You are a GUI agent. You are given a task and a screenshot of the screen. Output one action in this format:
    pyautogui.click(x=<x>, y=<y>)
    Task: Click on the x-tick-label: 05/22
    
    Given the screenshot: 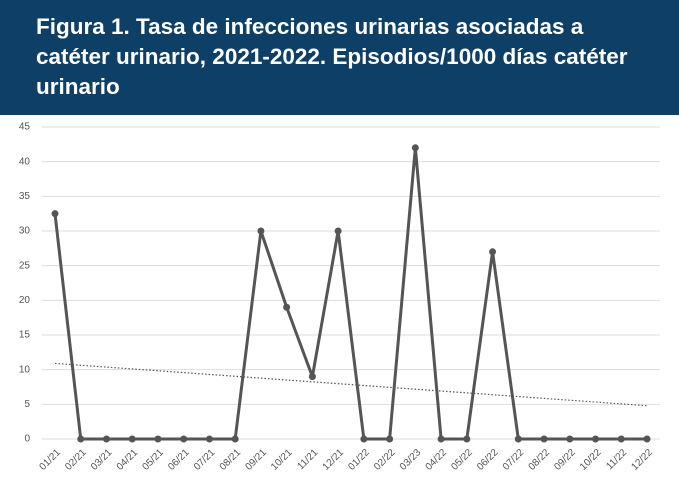 What is the action you would take?
    pyautogui.click(x=462, y=460)
    